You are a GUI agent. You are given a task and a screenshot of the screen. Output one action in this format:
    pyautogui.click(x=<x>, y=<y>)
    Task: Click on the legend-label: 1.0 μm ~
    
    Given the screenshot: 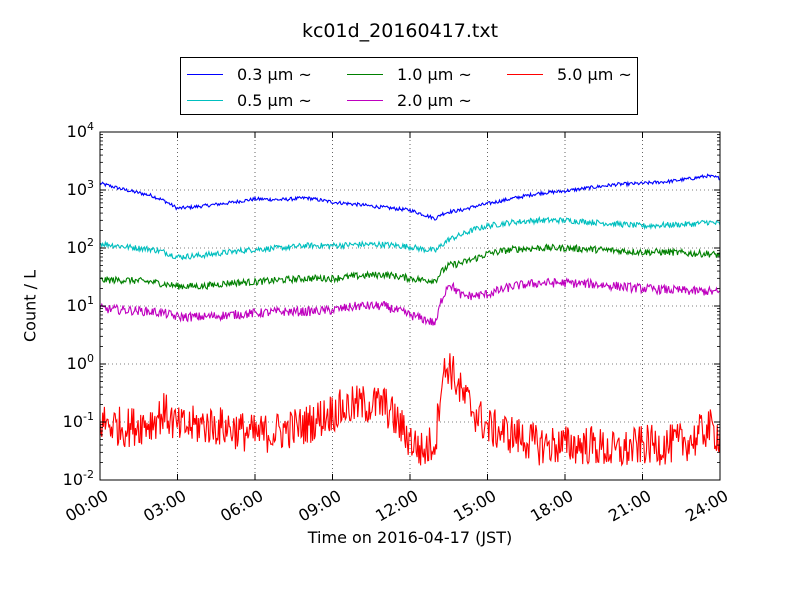 What is the action you would take?
    pyautogui.click(x=434, y=74)
    